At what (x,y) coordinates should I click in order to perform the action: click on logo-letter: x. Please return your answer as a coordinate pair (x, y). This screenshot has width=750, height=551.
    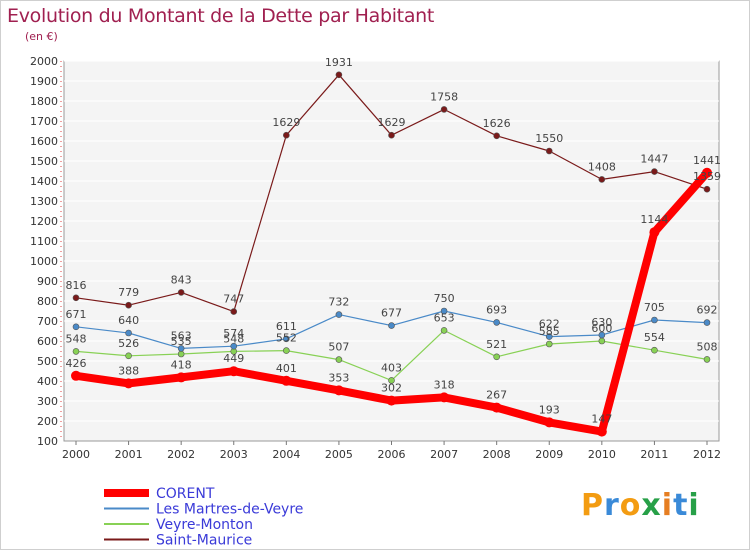
    Looking at the image, I should click on (651, 505).